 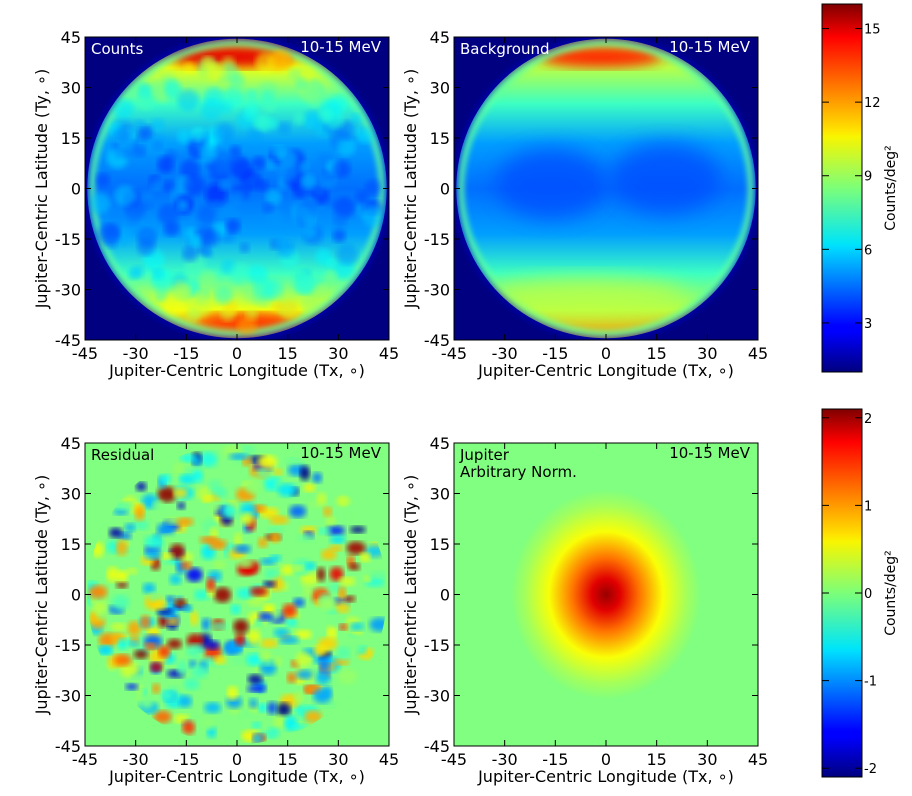 I want to click on colorbar-2: -2 -1 0 1 2 Counts/deg², so click(x=860, y=593).